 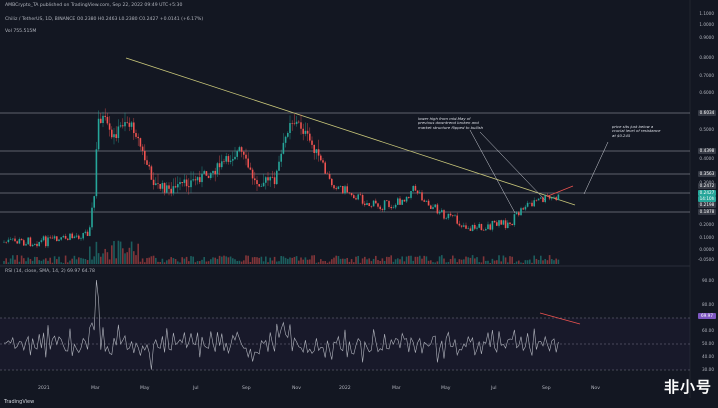 What do you see at coordinates (708, 343) in the screenshot?
I see `rsi-axis-label: 50.00` at bounding box center [708, 343].